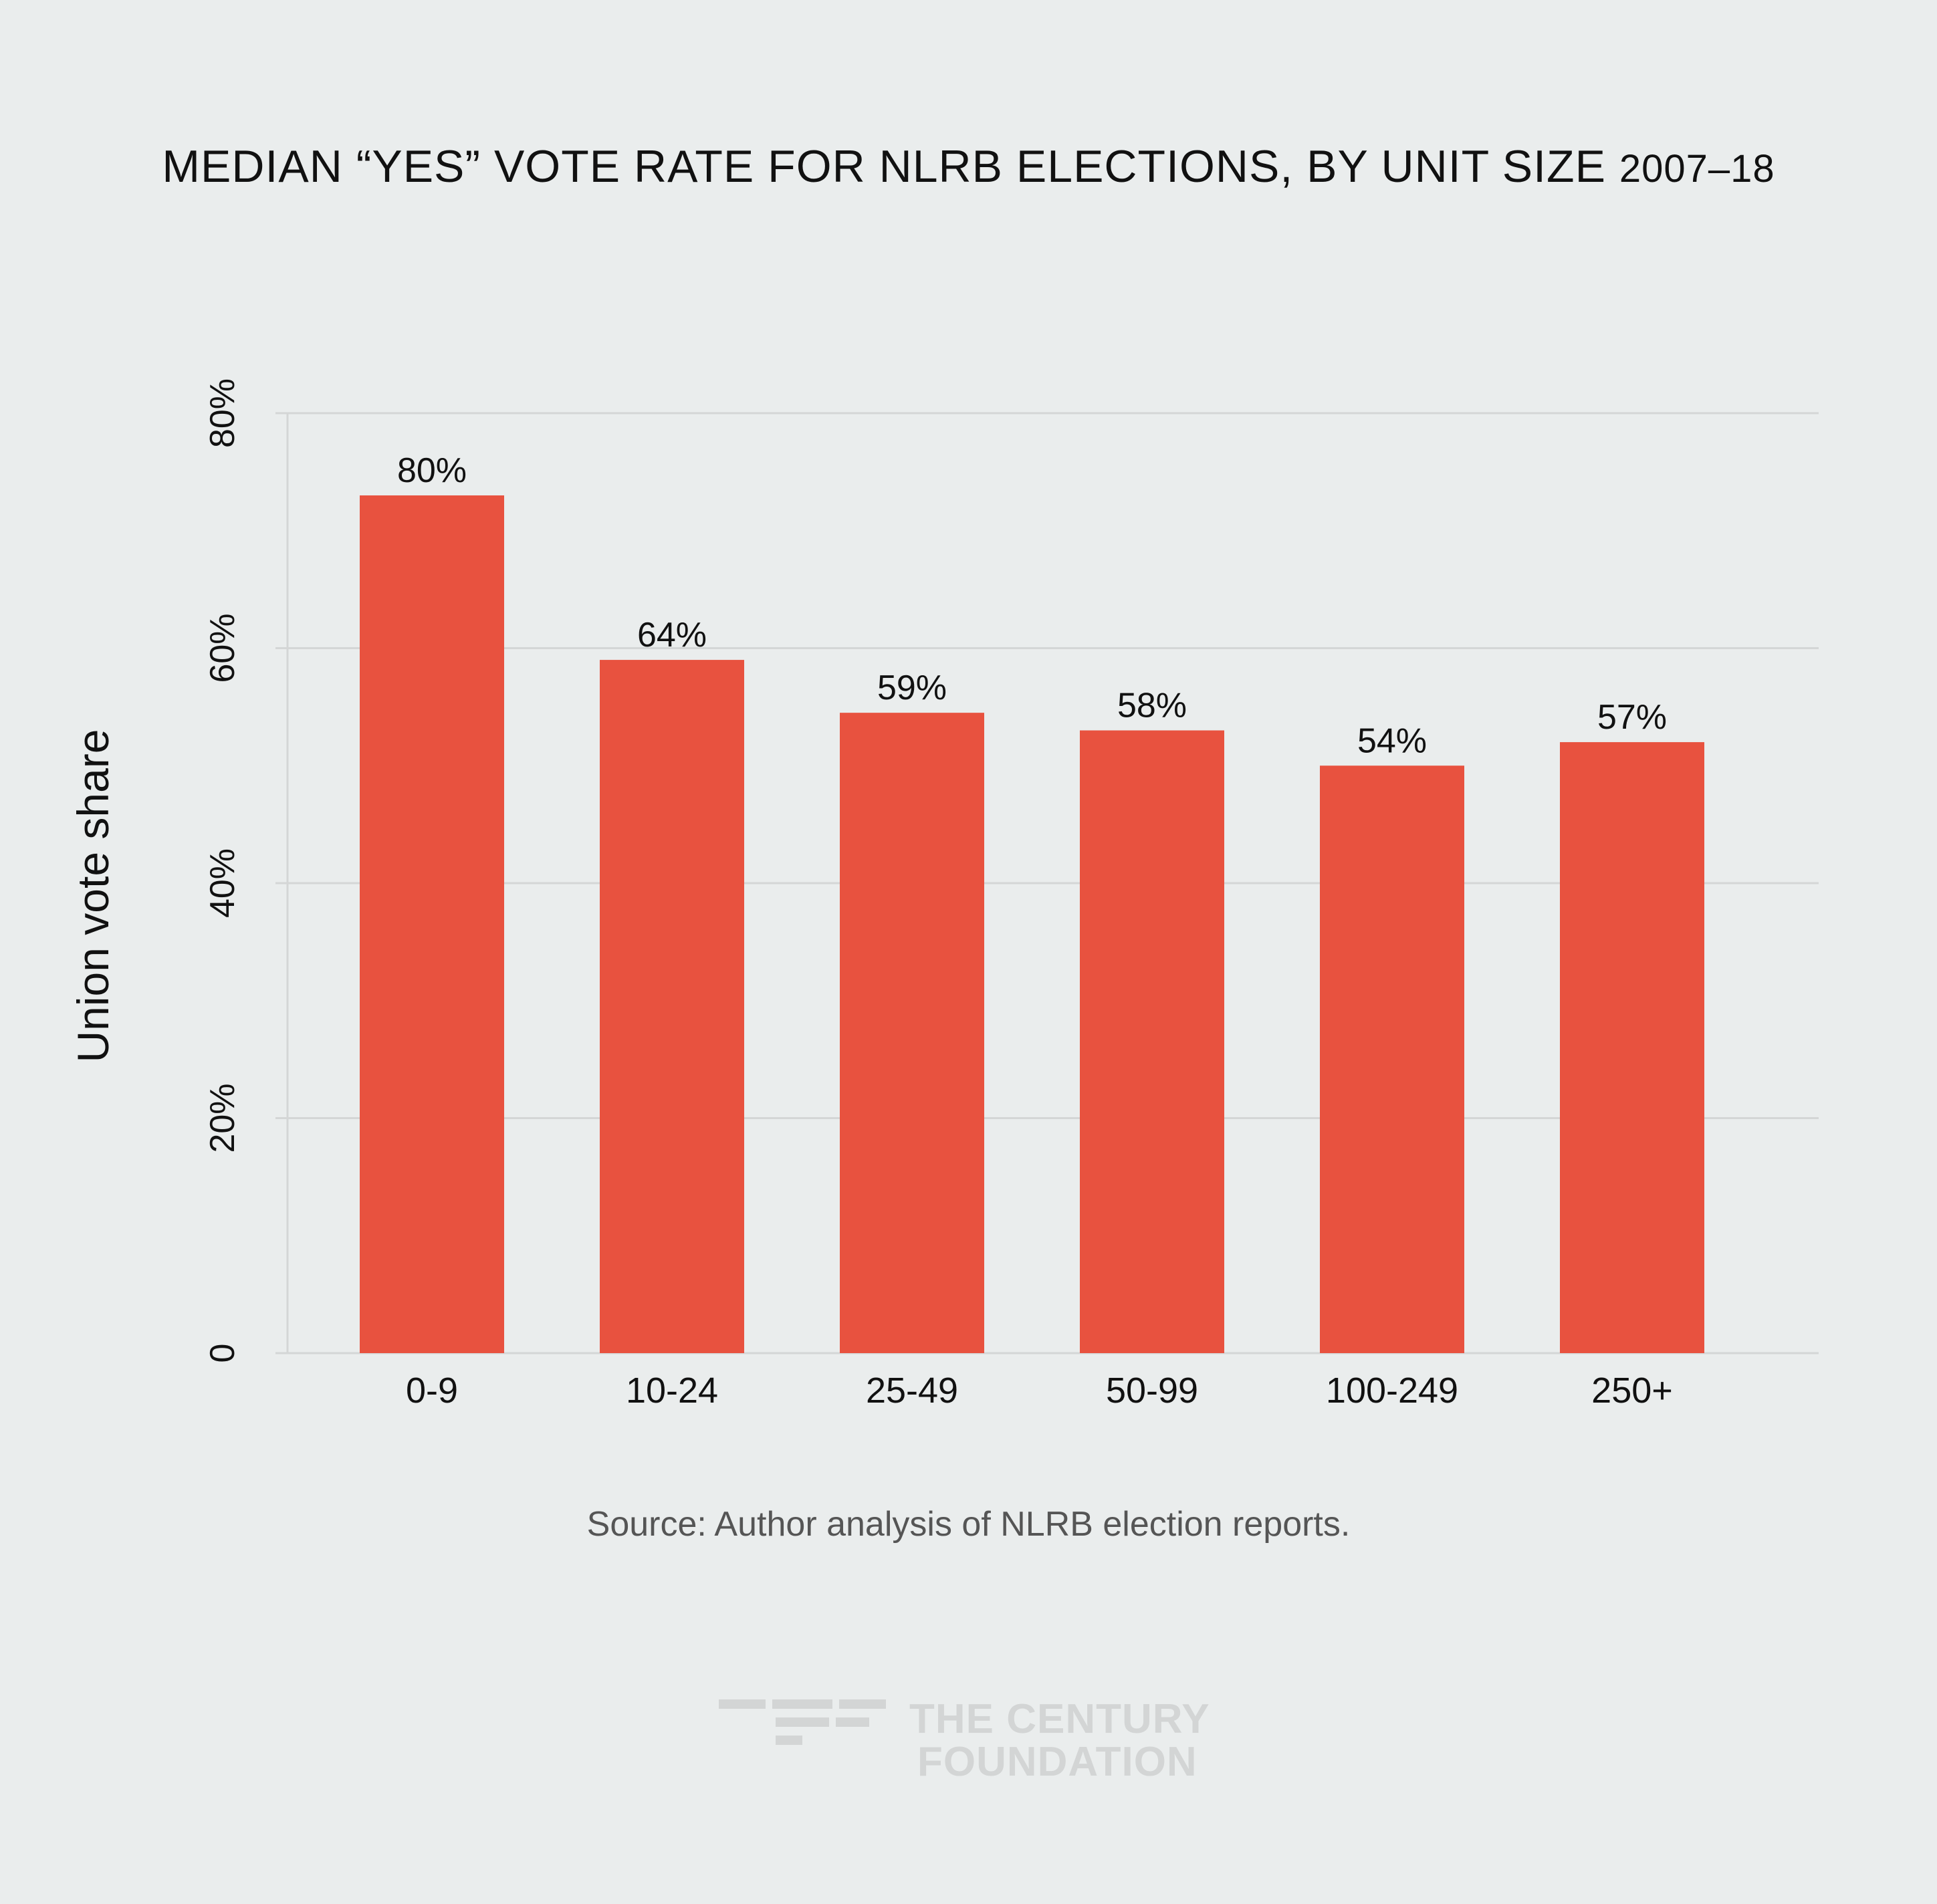 The image size is (1937, 1904). I want to click on data-label: 59%, so click(912, 688).